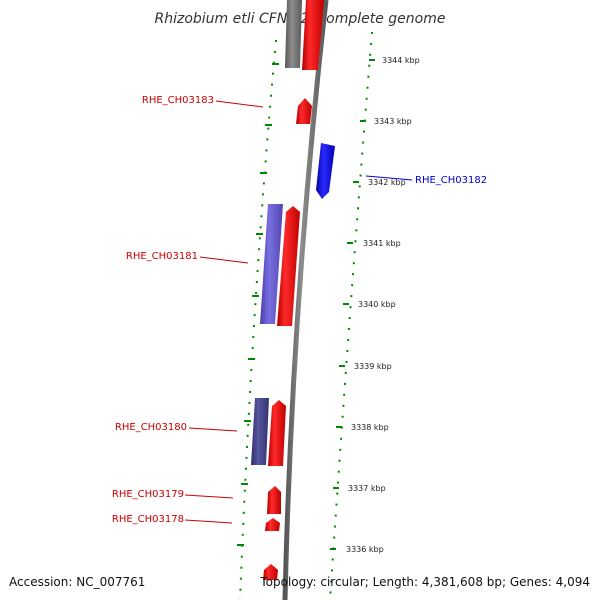 The height and width of the screenshot is (600, 600). Describe the element at coordinates (148, 494) in the screenshot. I see `gene-label-rhe-ch03179: RHE_CH03179` at that location.